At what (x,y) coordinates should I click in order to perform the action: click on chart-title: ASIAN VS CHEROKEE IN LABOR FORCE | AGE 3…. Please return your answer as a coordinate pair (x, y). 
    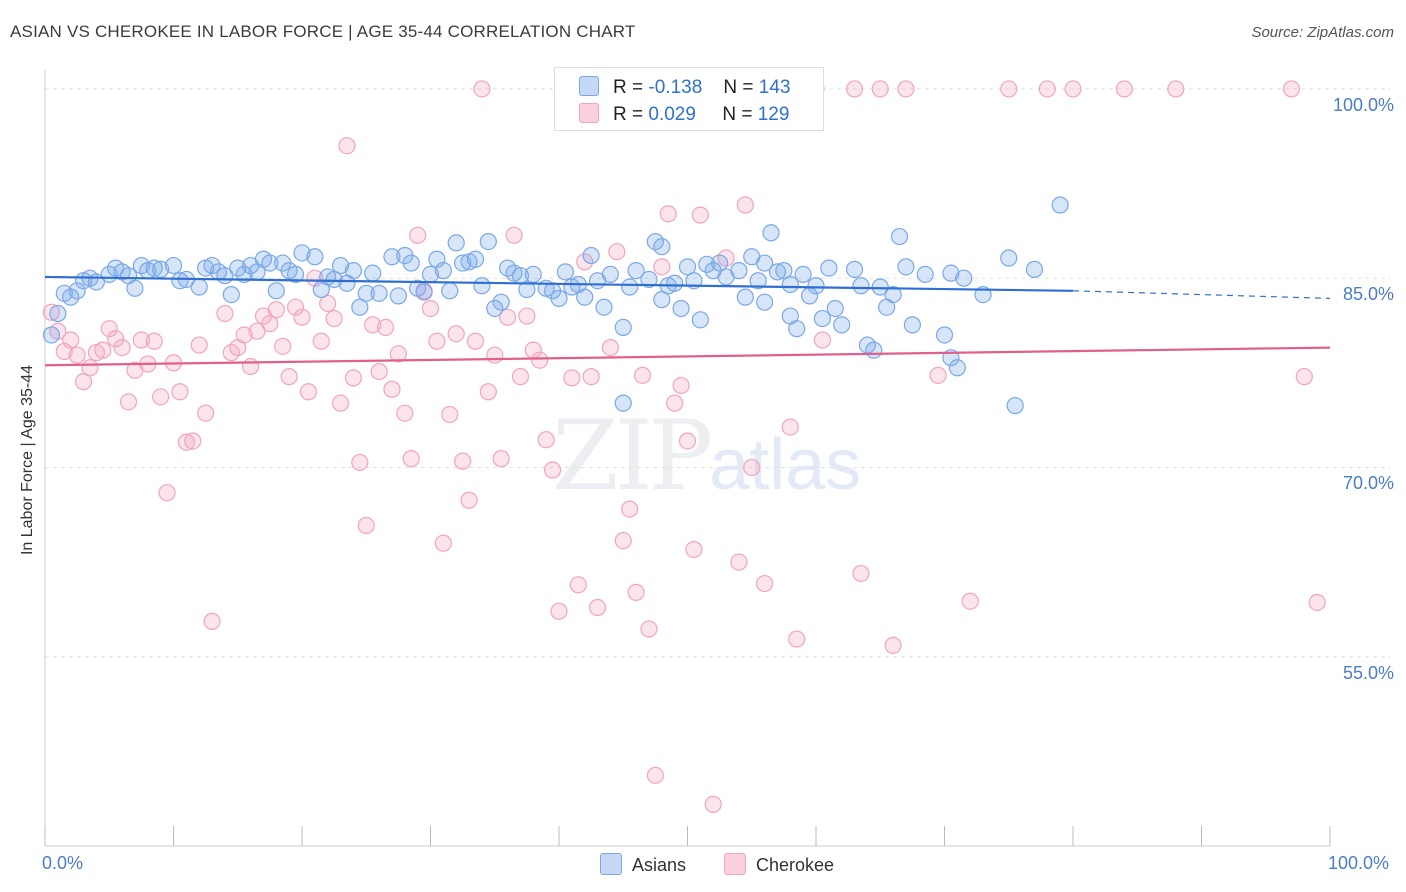
    Looking at the image, I should click on (323, 31).